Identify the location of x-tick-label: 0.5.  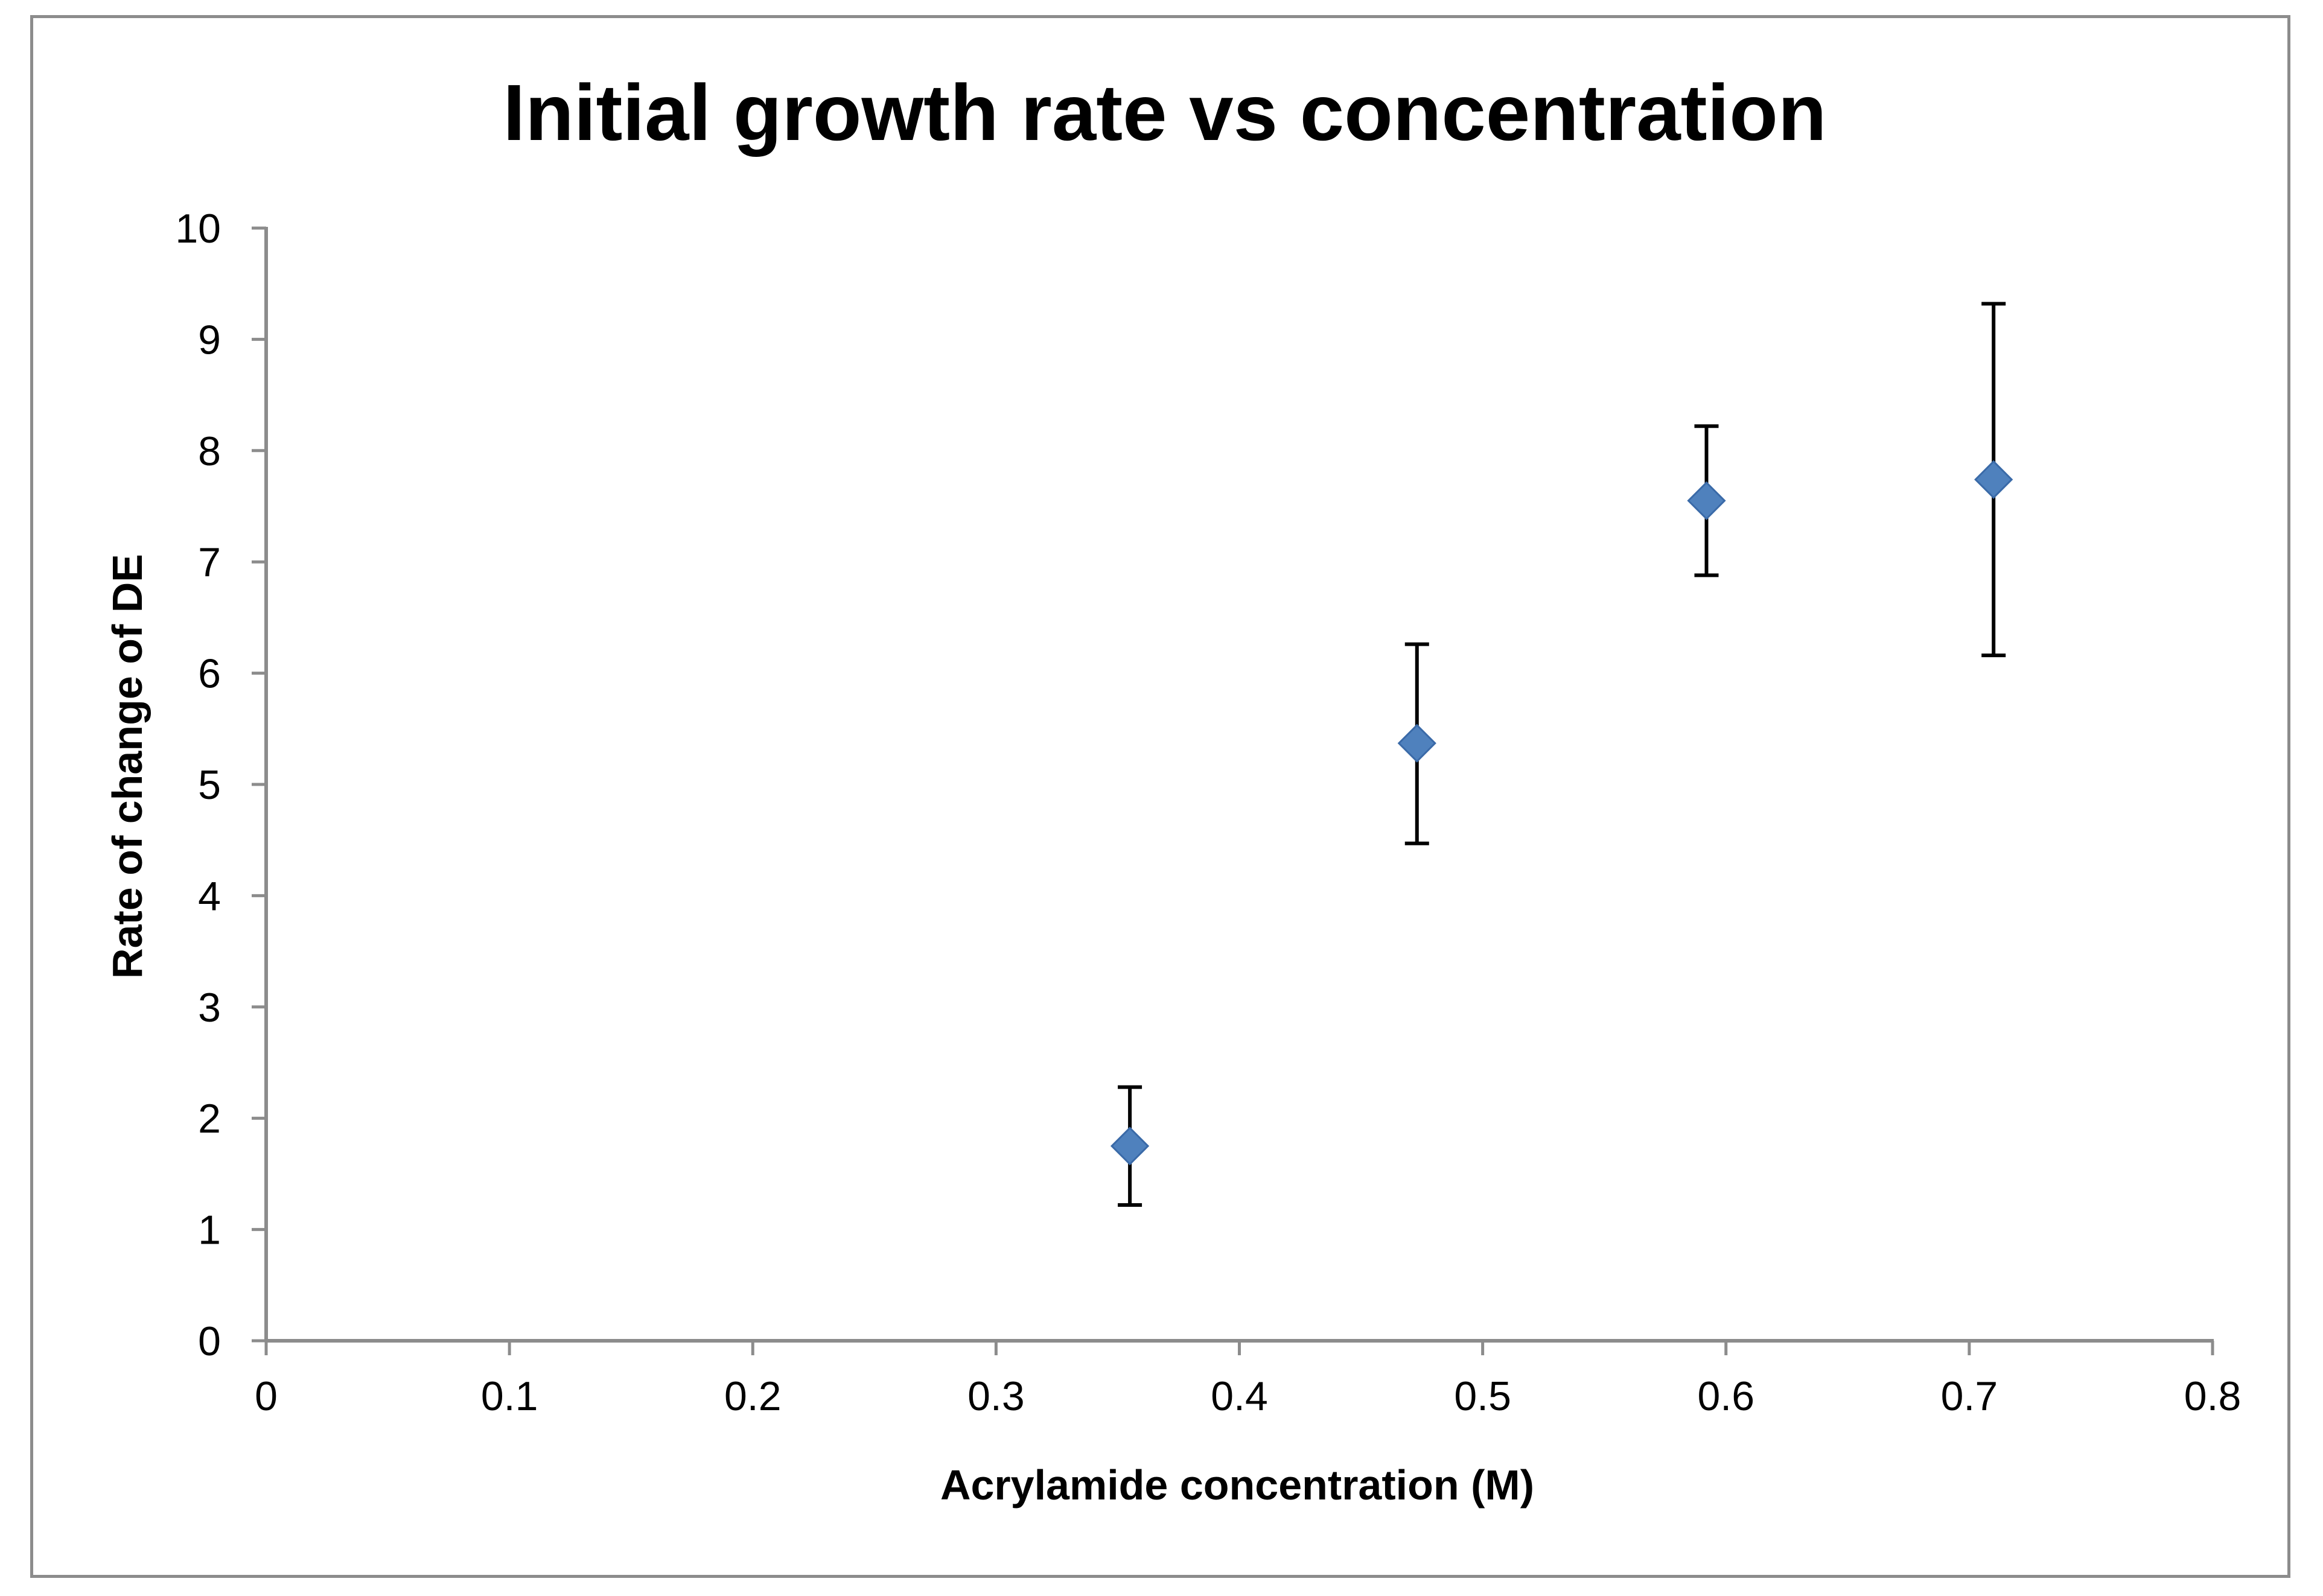
(1482, 1396).